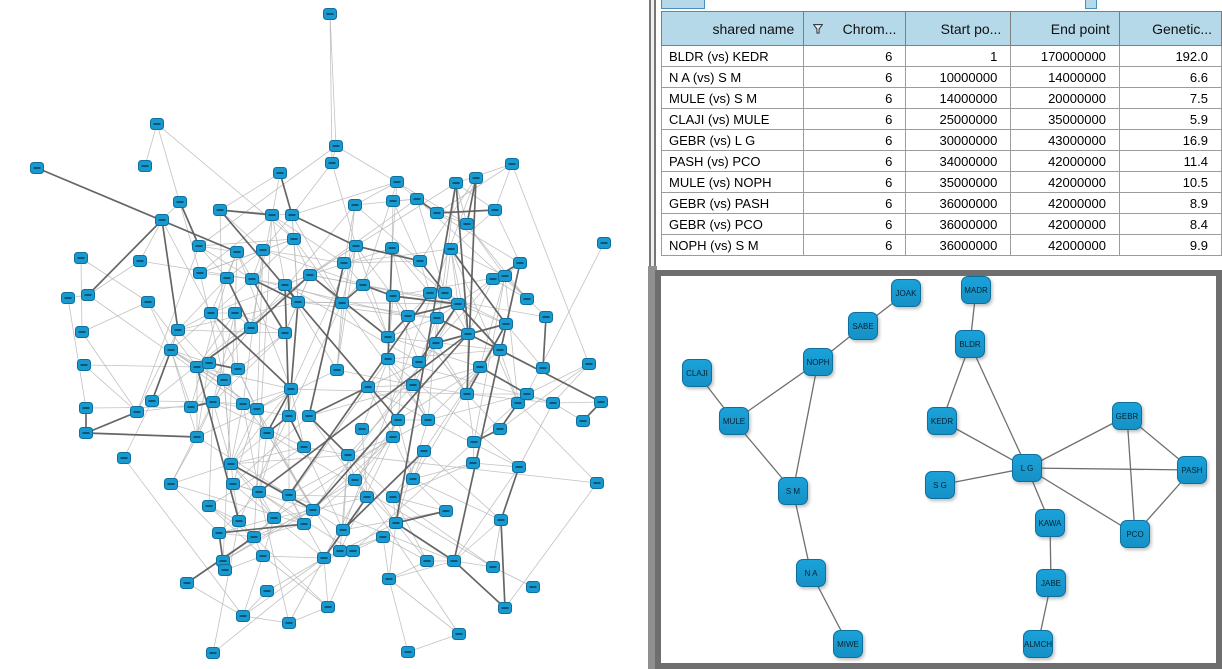 This screenshot has height=669, width=1222. Describe the element at coordinates (1091, 4) in the screenshot. I see `toolbar-fragment` at that location.